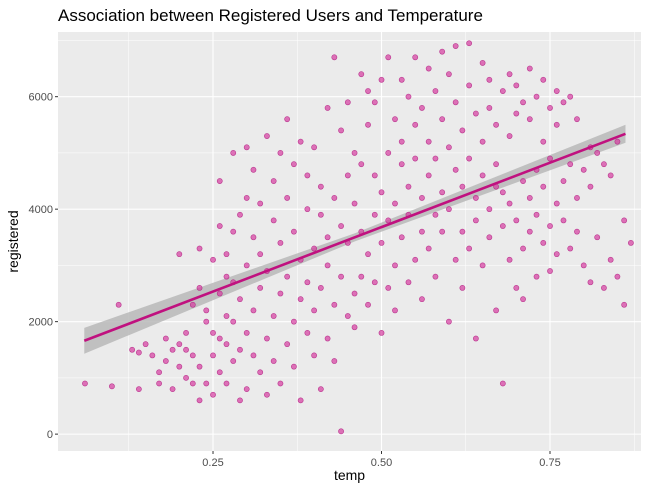  Describe the element at coordinates (41, 323) in the screenshot. I see `y-tick-label: 2000` at that location.